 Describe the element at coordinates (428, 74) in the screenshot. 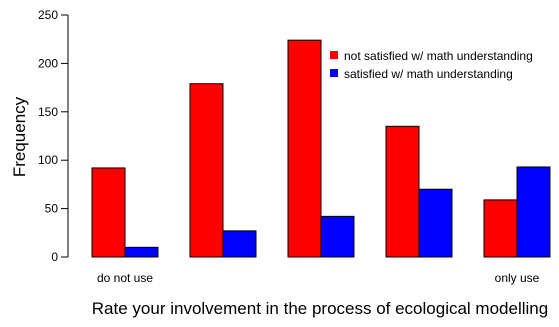

I see `legend-label-satisfied: satisfied w/ math understanding` at that location.